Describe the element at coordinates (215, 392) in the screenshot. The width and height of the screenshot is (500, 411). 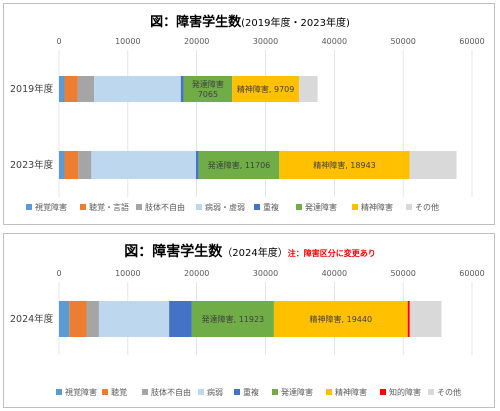
I see `legend-entry: 病弱` at that location.